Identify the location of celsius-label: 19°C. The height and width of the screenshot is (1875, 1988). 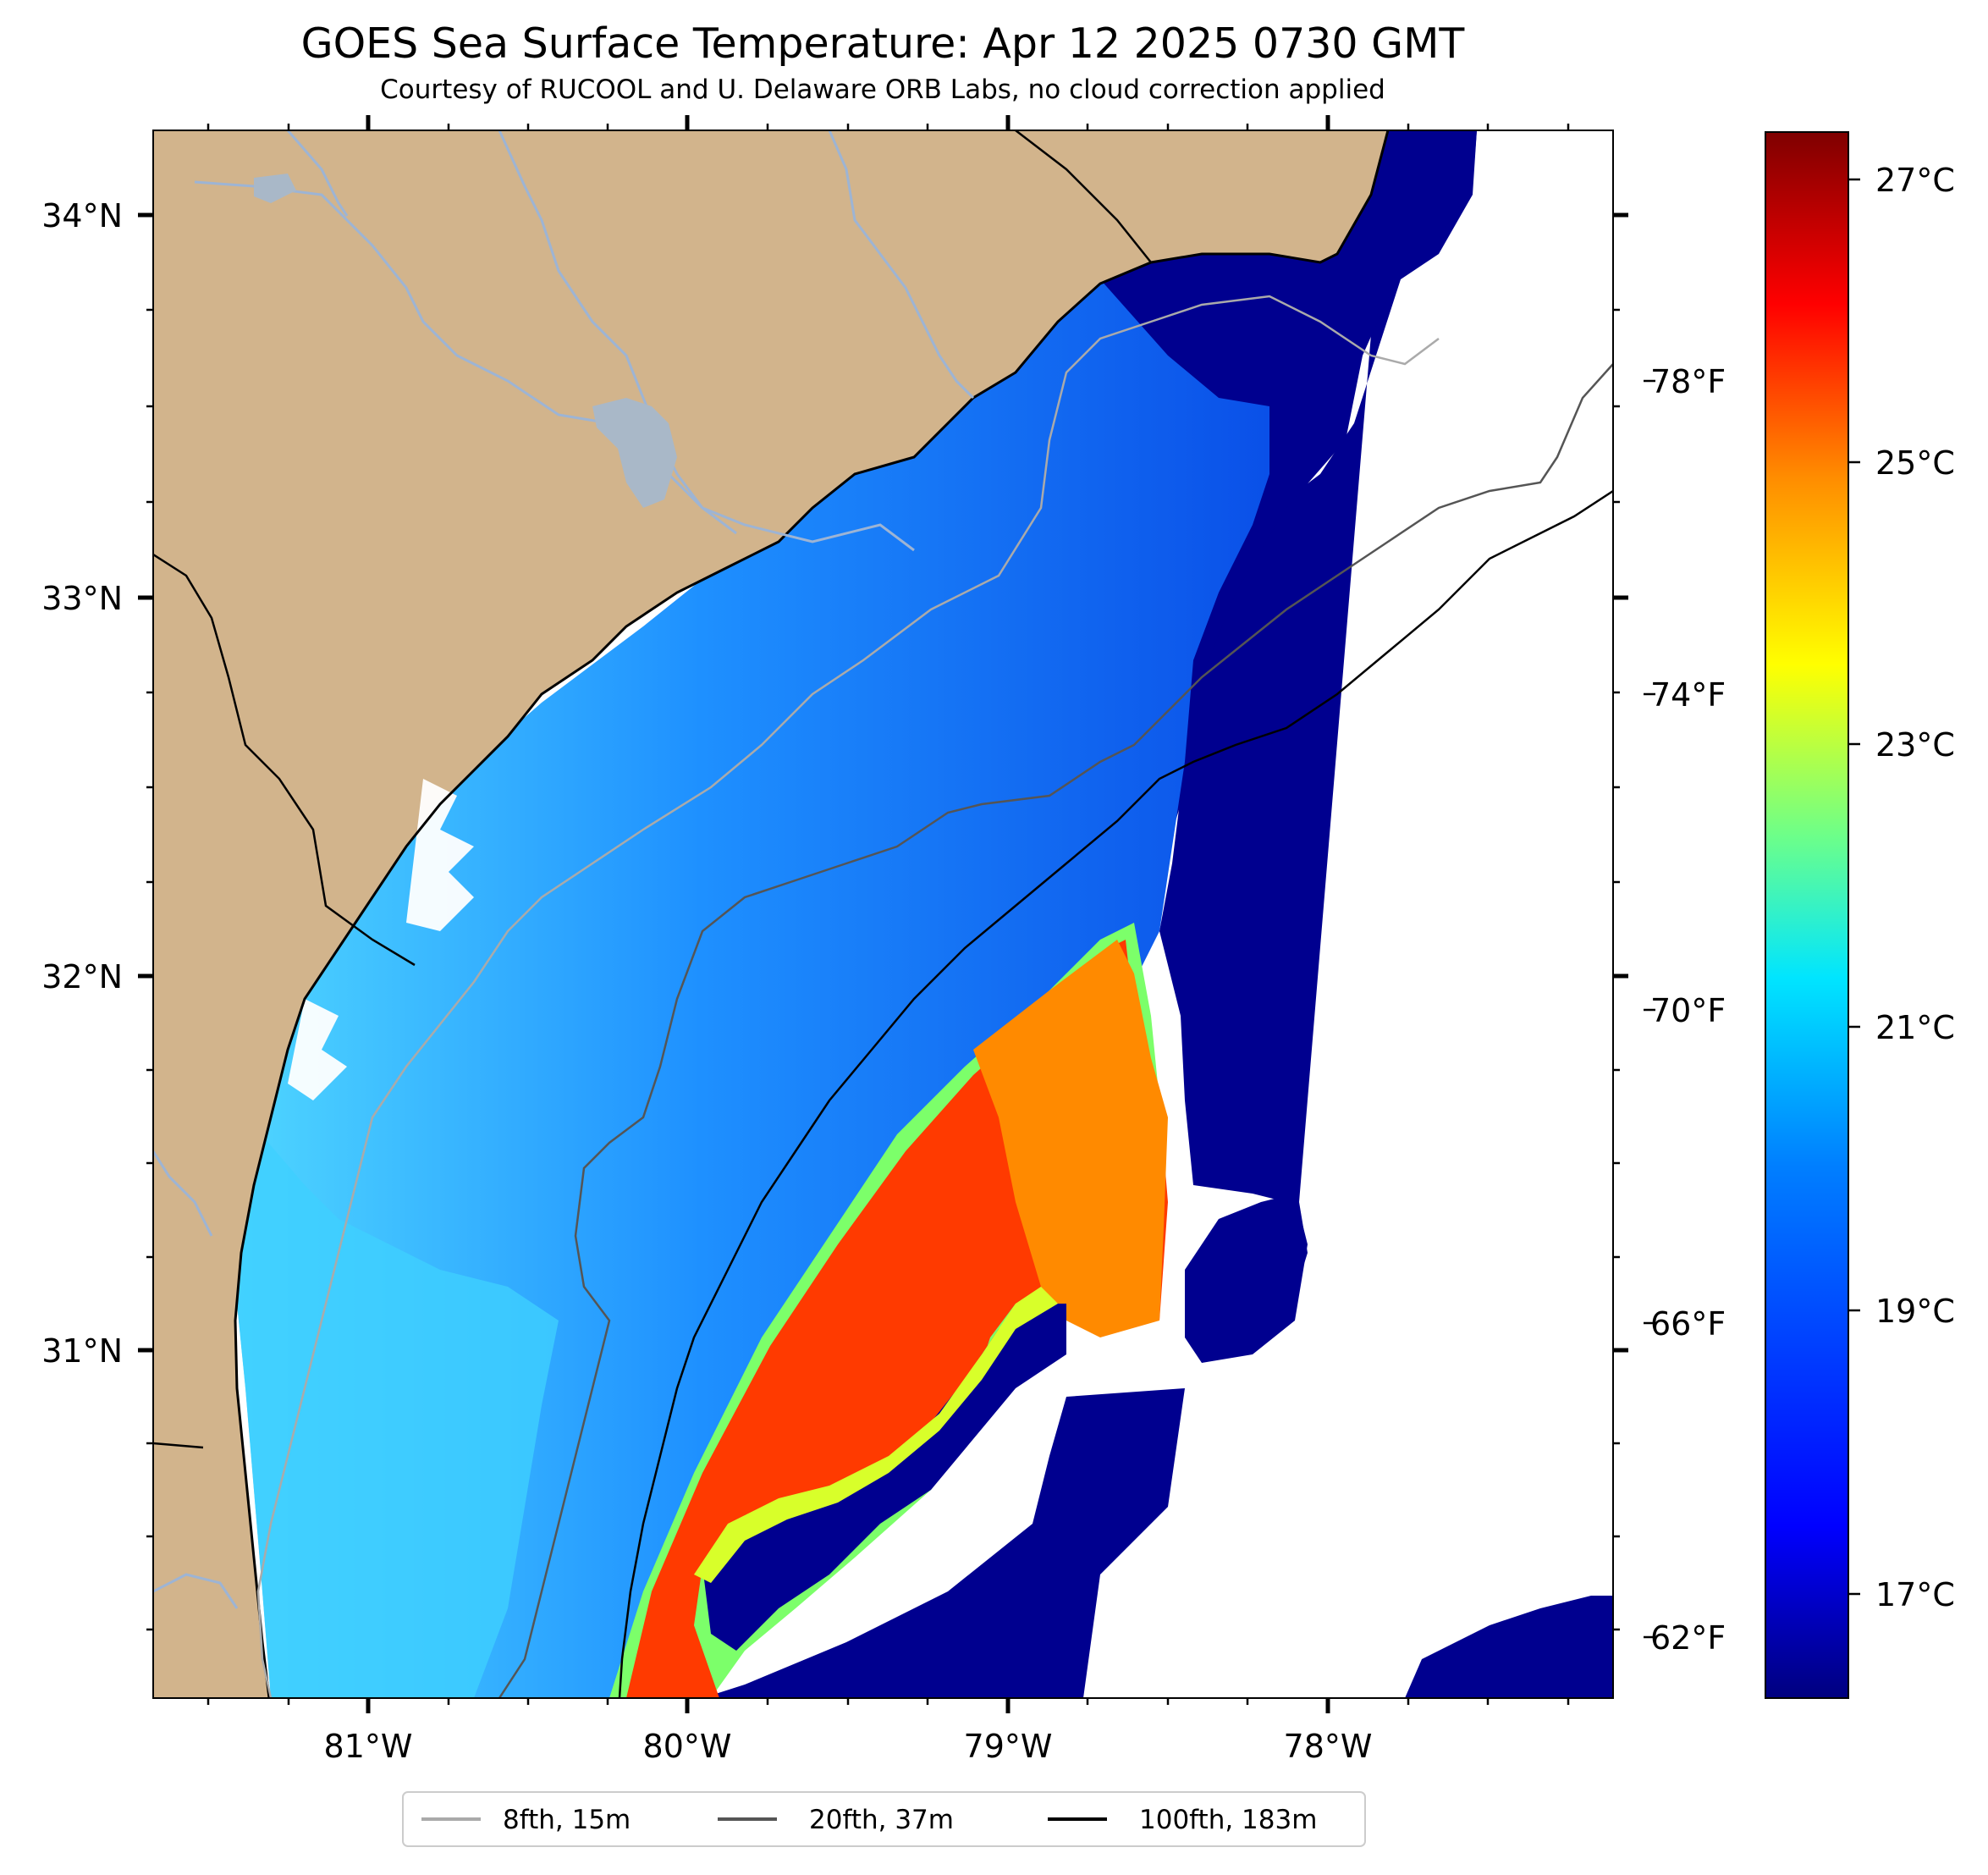
(1915, 1311).